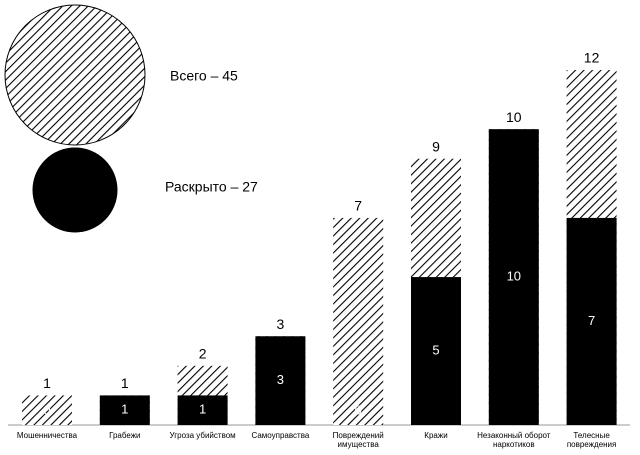  What do you see at coordinates (203, 354) in the screenshot?
I see `value-label: 2` at bounding box center [203, 354].